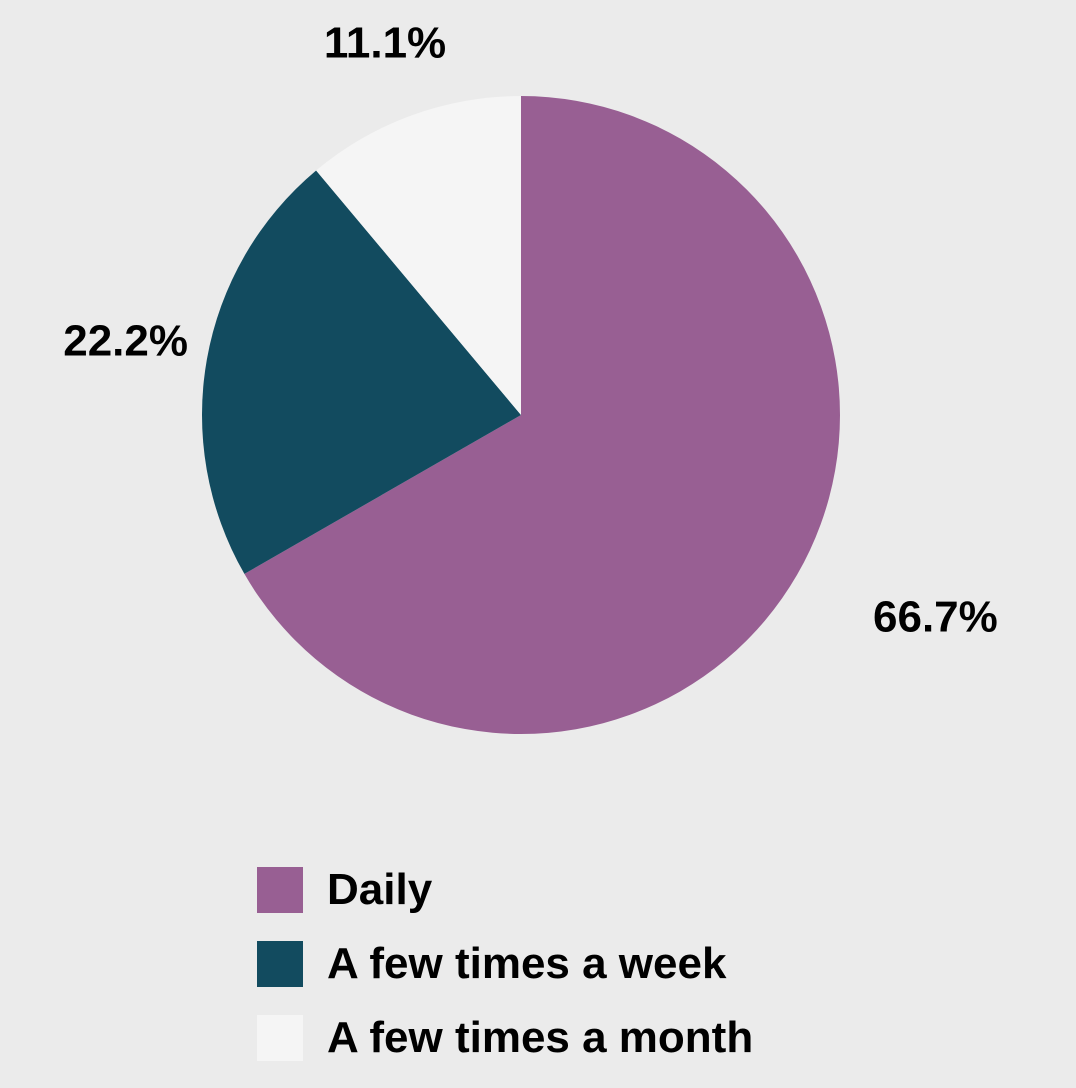  What do you see at coordinates (385, 43) in the screenshot?
I see `data-label-few-times-month: 11.1%` at bounding box center [385, 43].